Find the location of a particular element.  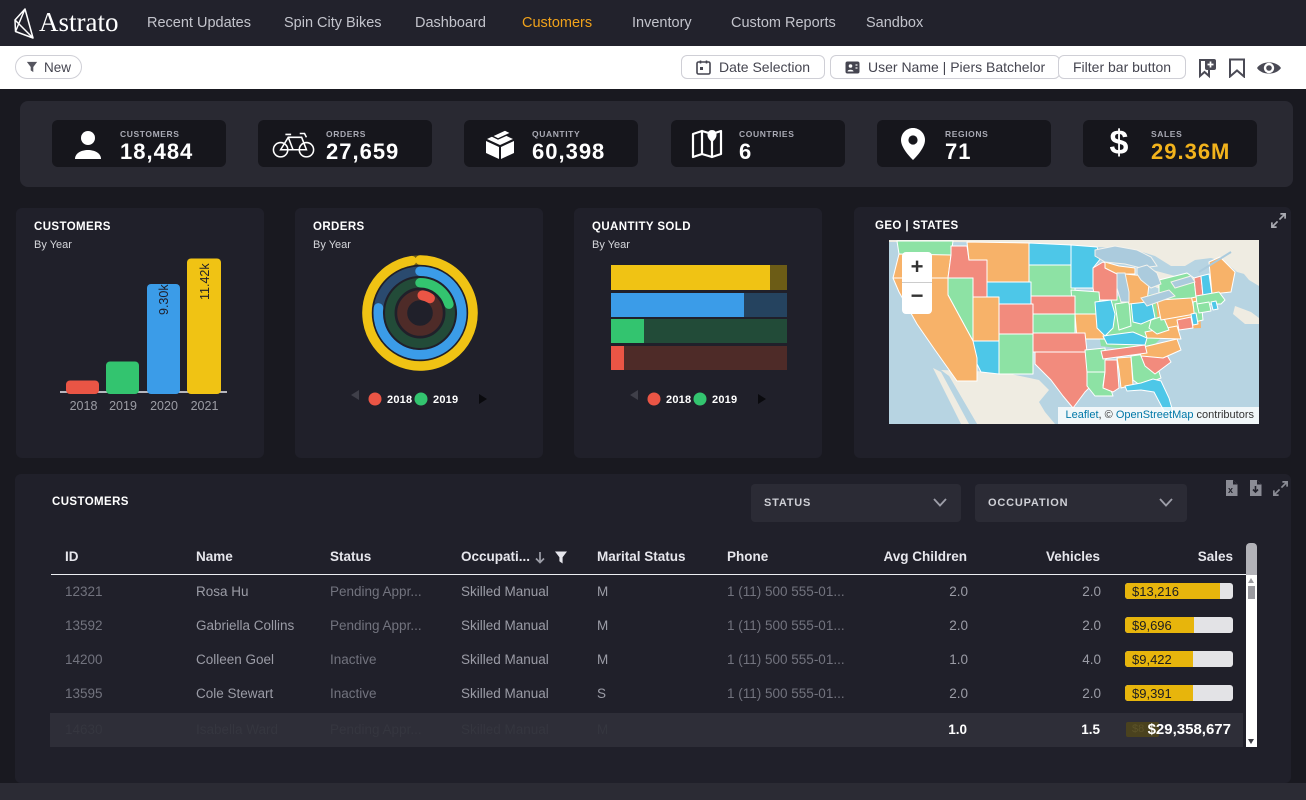

svg-text: 2021 is located at coordinates (205, 406).